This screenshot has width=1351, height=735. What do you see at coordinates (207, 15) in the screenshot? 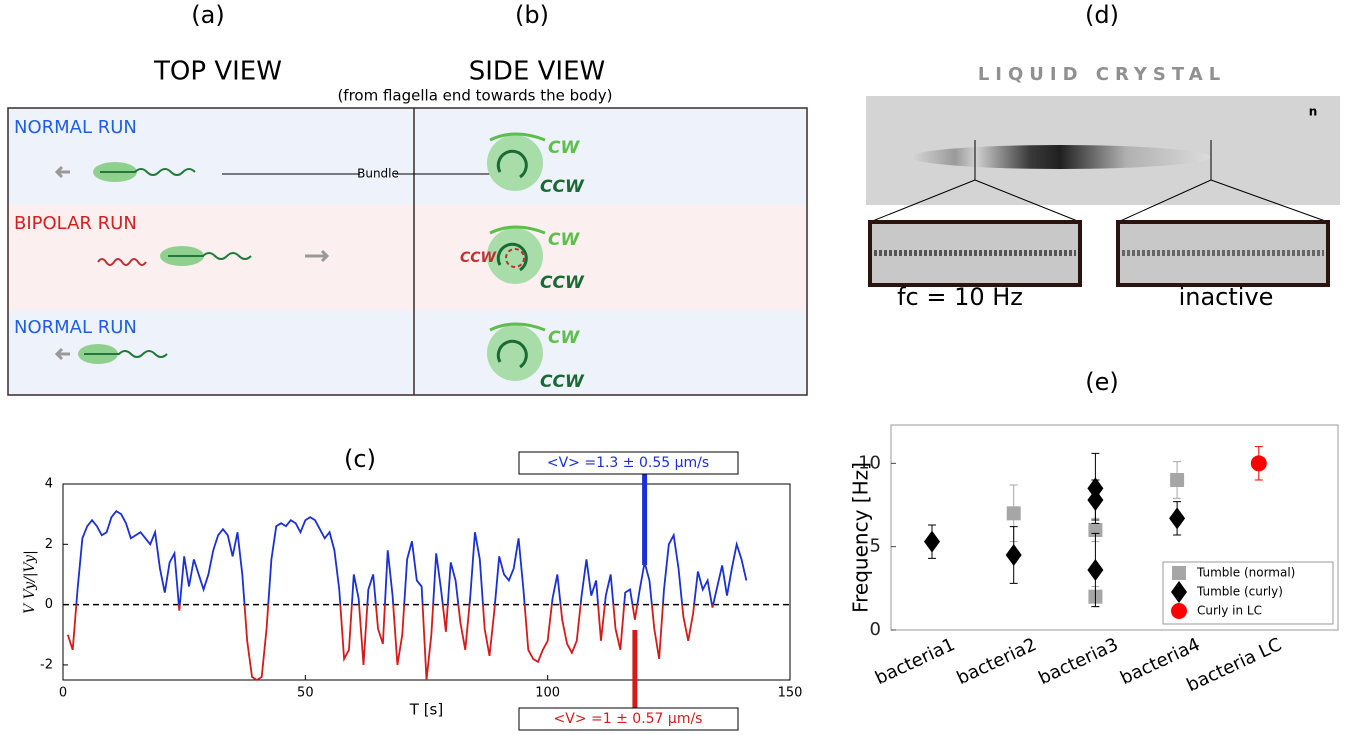
I see `panel-label: (a)` at bounding box center [207, 15].